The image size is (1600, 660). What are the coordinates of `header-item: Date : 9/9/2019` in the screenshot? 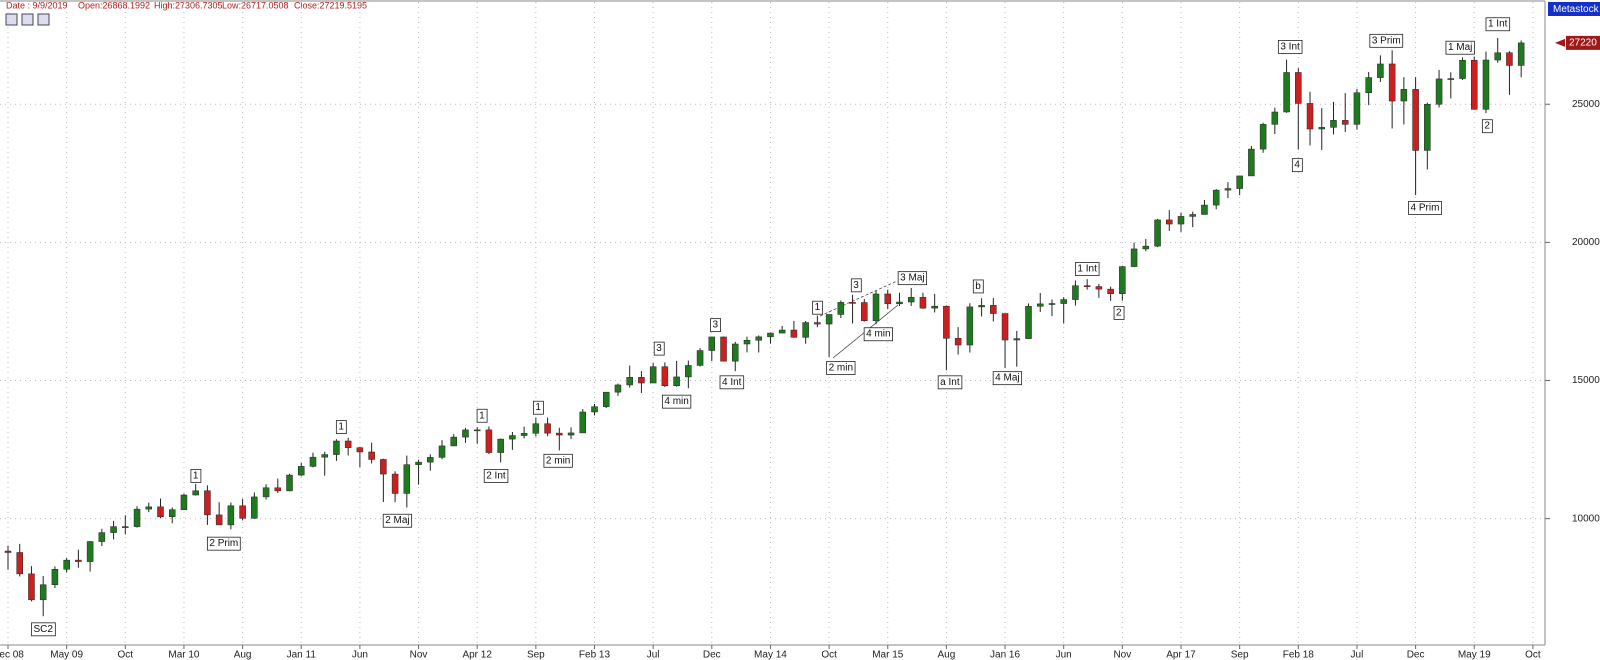 It's located at (37, 5).